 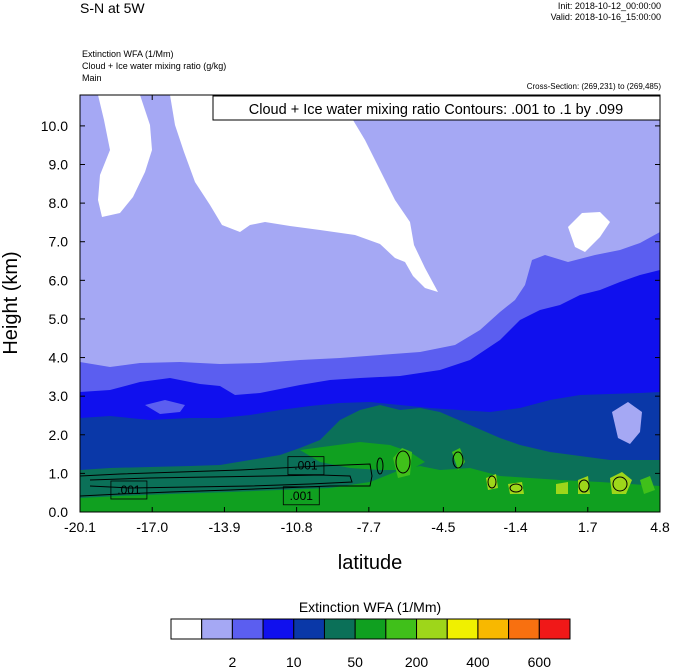 I want to click on y-tick-label: 4.0, so click(x=59, y=358).